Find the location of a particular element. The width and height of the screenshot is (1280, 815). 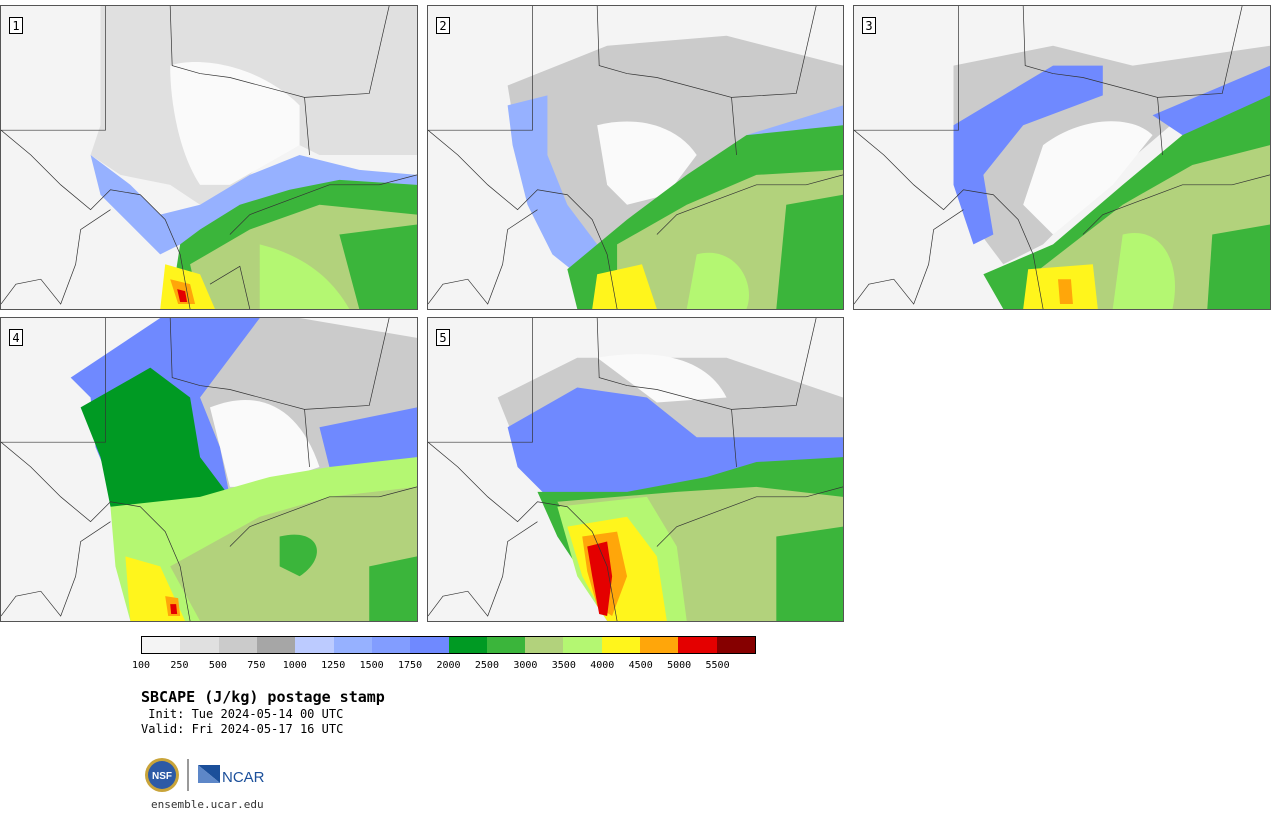

colorbar-tick-label: 1250 is located at coordinates (333, 665).